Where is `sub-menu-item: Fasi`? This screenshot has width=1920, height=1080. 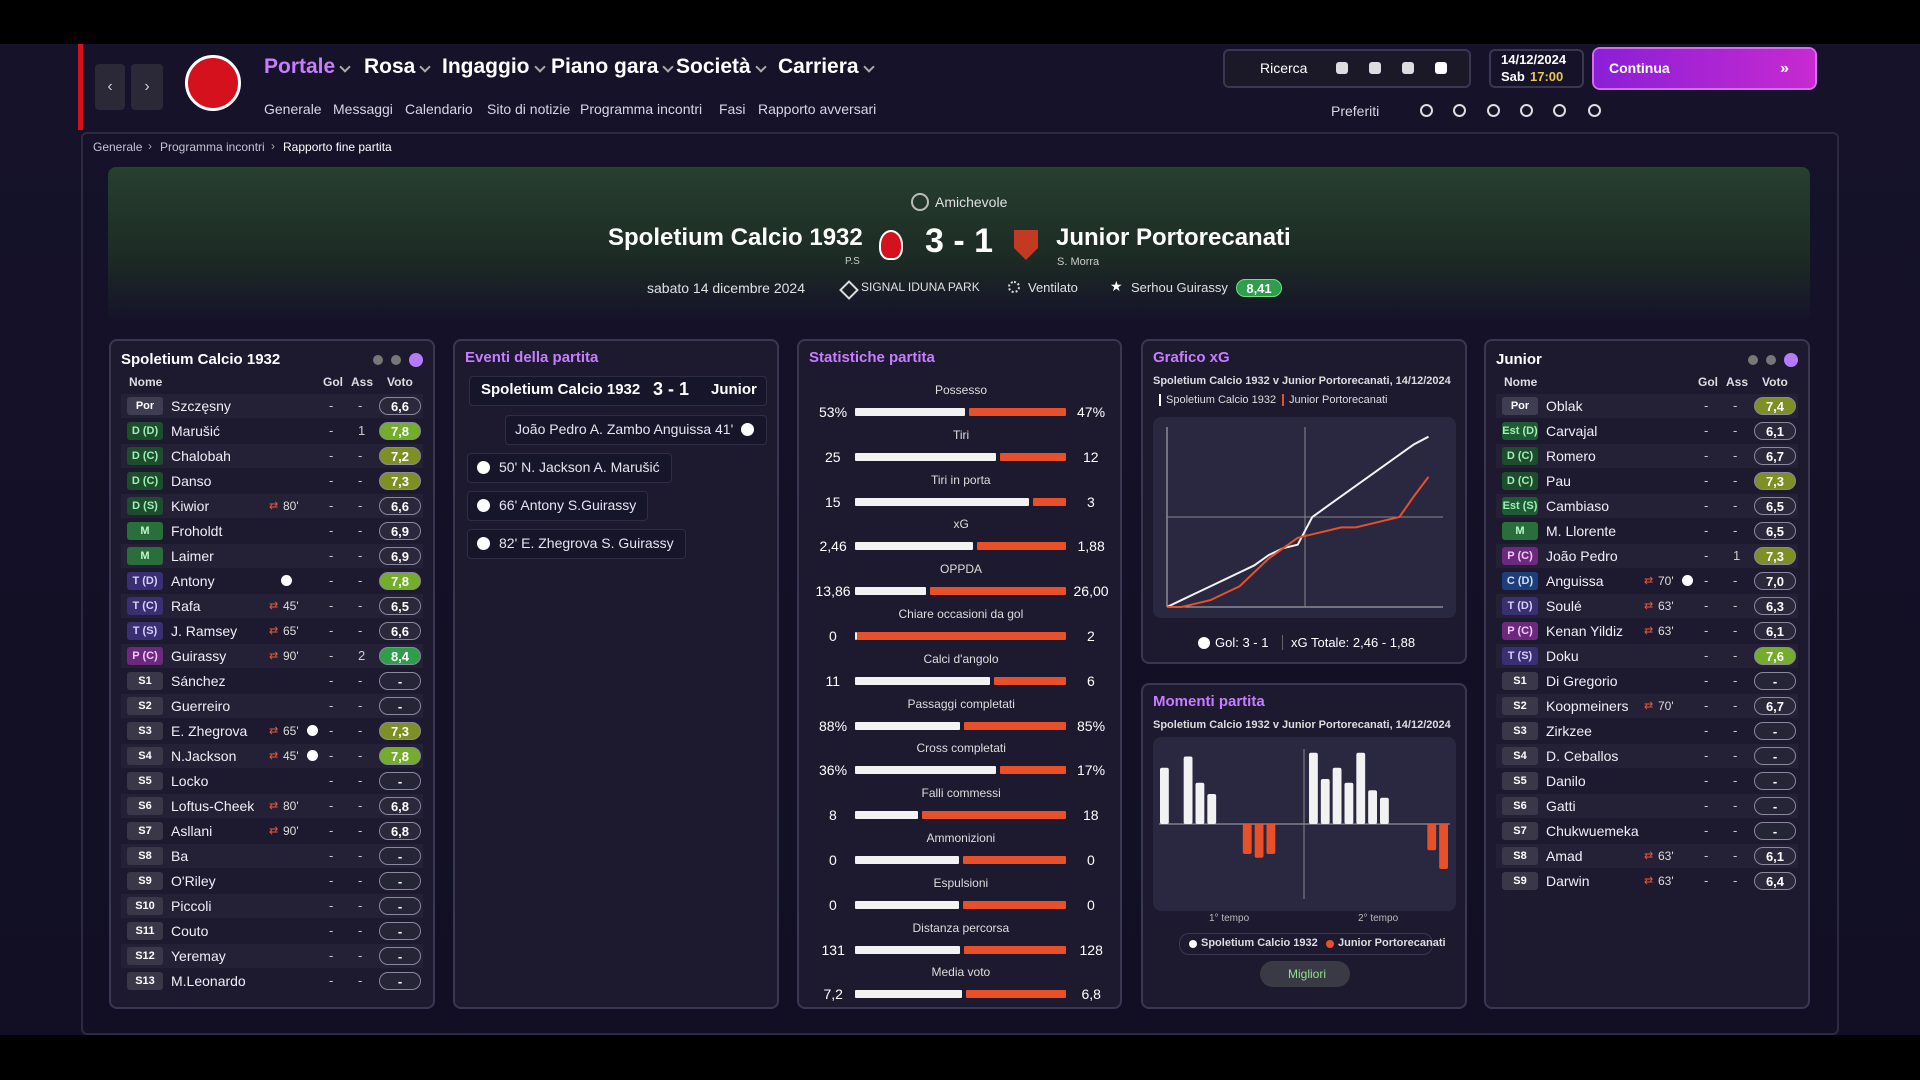
sub-menu-item: Fasi is located at coordinates (732, 109).